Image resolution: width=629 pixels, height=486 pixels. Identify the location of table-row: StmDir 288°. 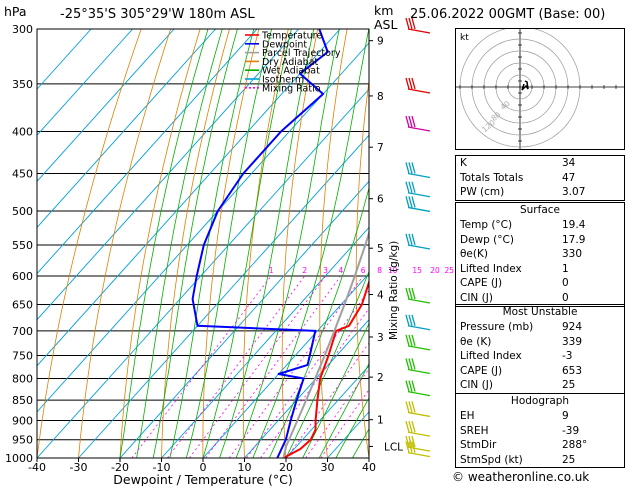
(540, 445).